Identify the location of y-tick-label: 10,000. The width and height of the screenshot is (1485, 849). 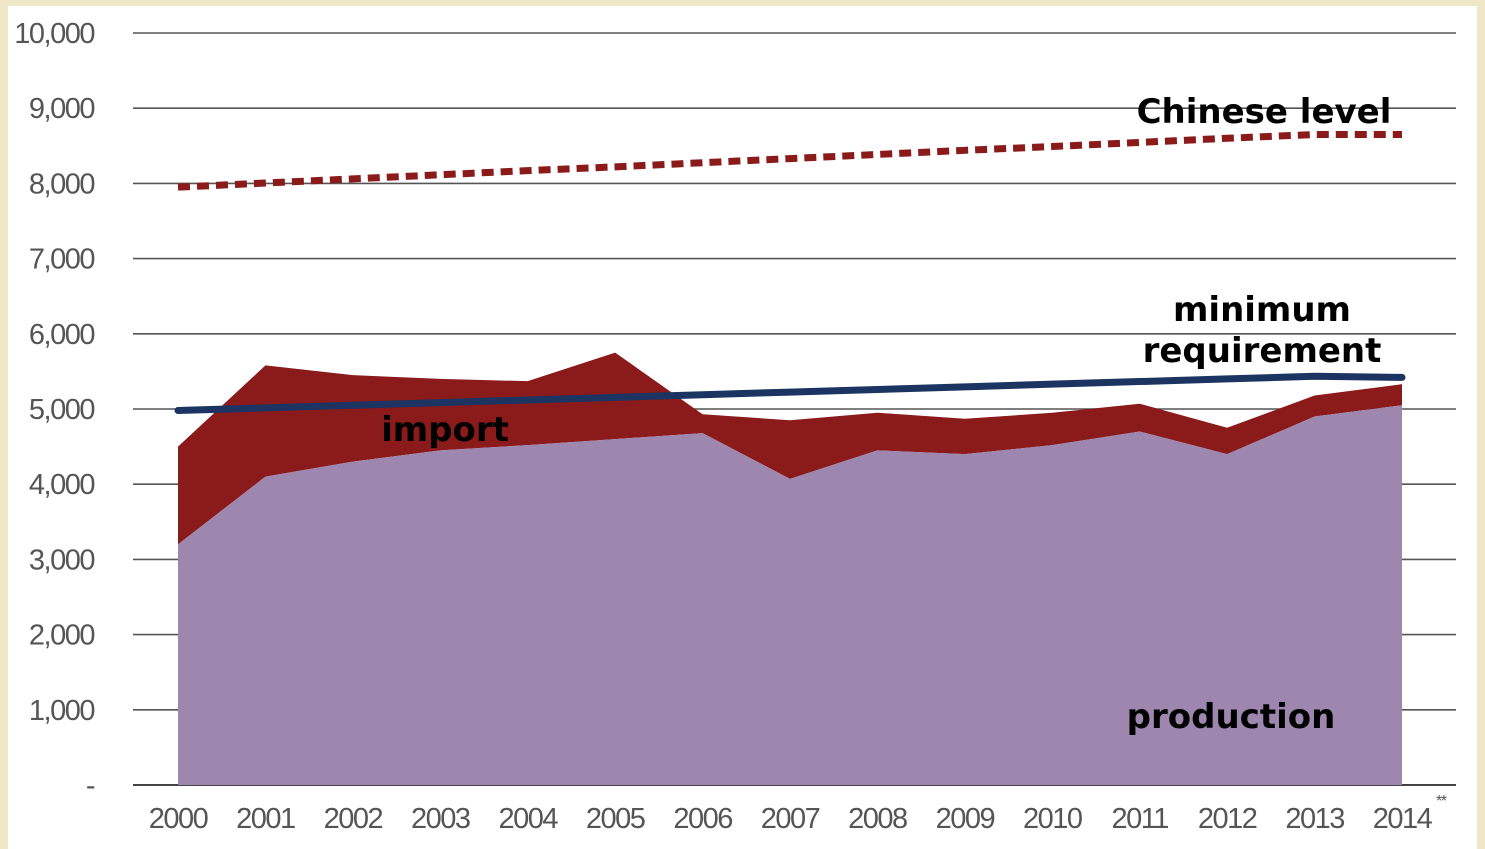
(54, 34).